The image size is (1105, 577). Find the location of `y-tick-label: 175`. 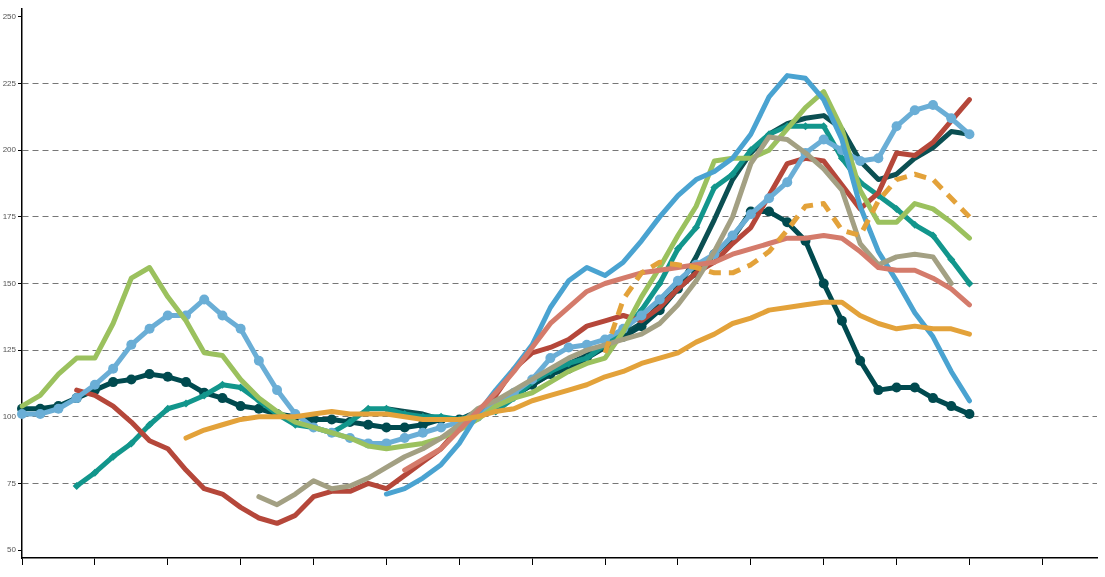

y-tick-label: 175 is located at coordinates (9, 217).